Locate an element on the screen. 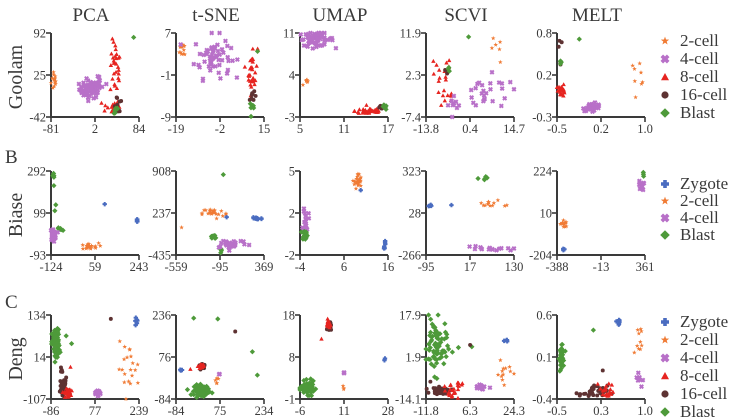  axis-lines is located at coordinates (343, 75).